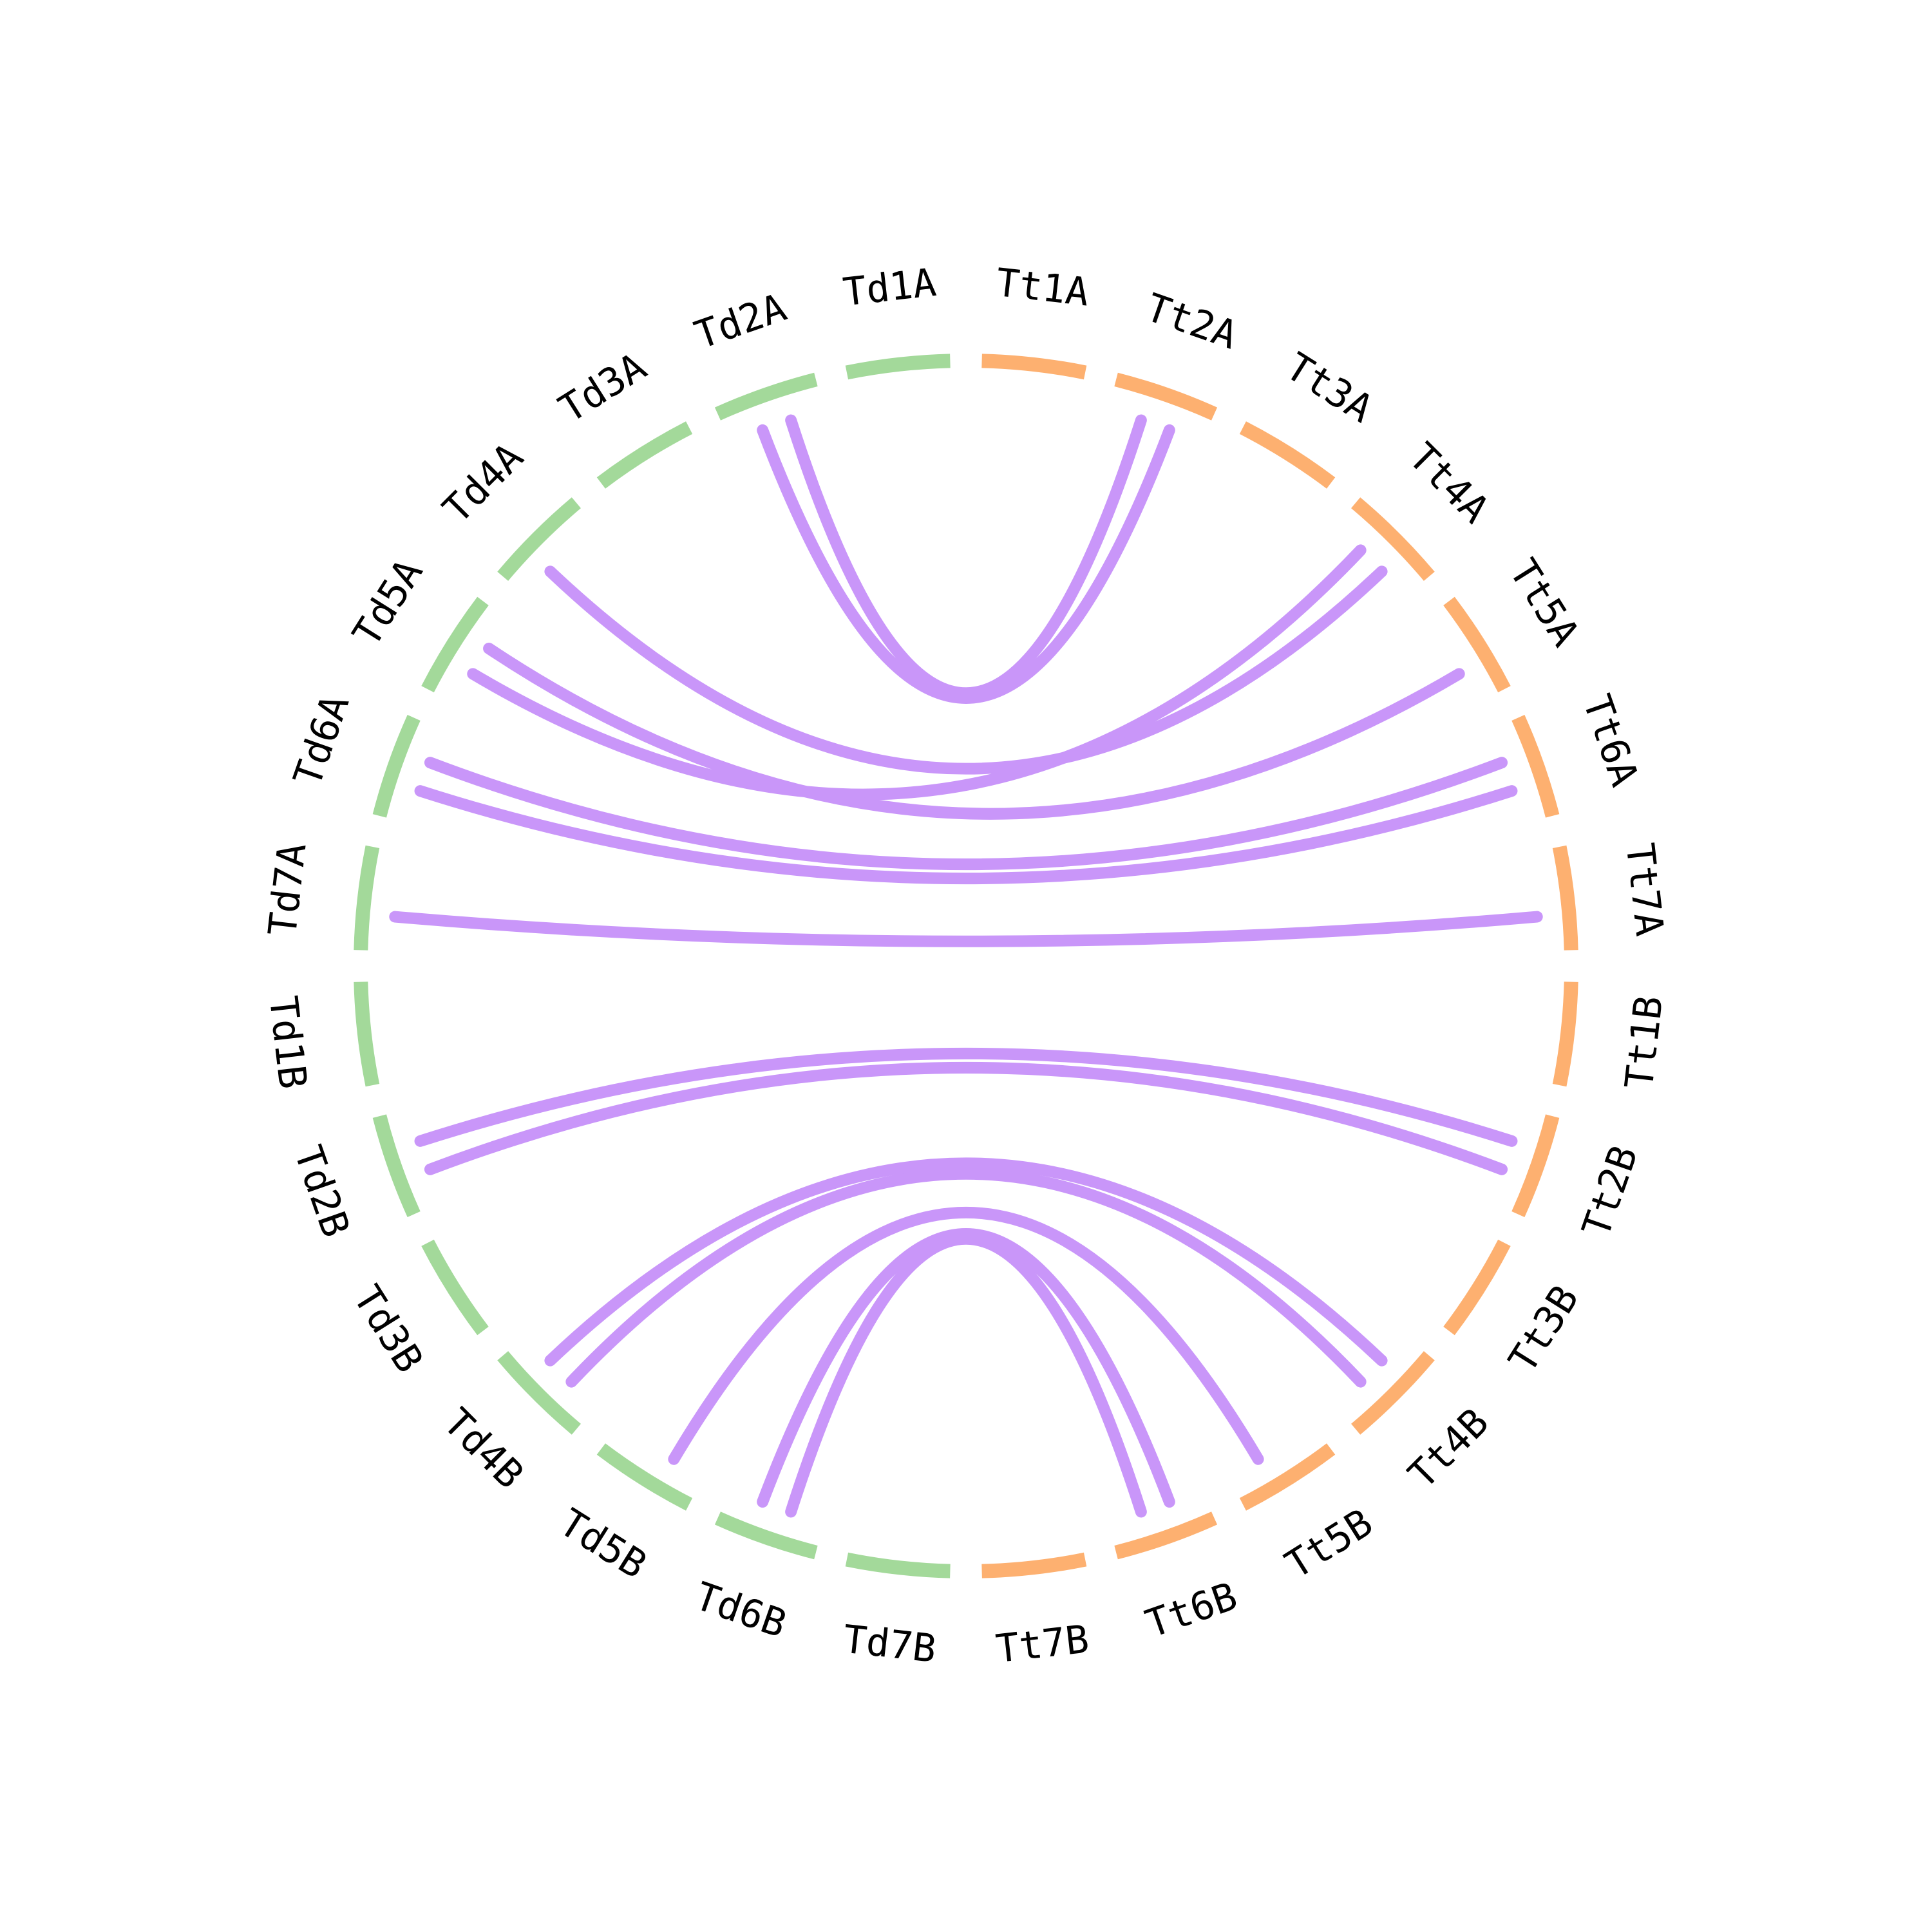  I want to click on segment-label-td7a: Td7A, so click(288, 889).